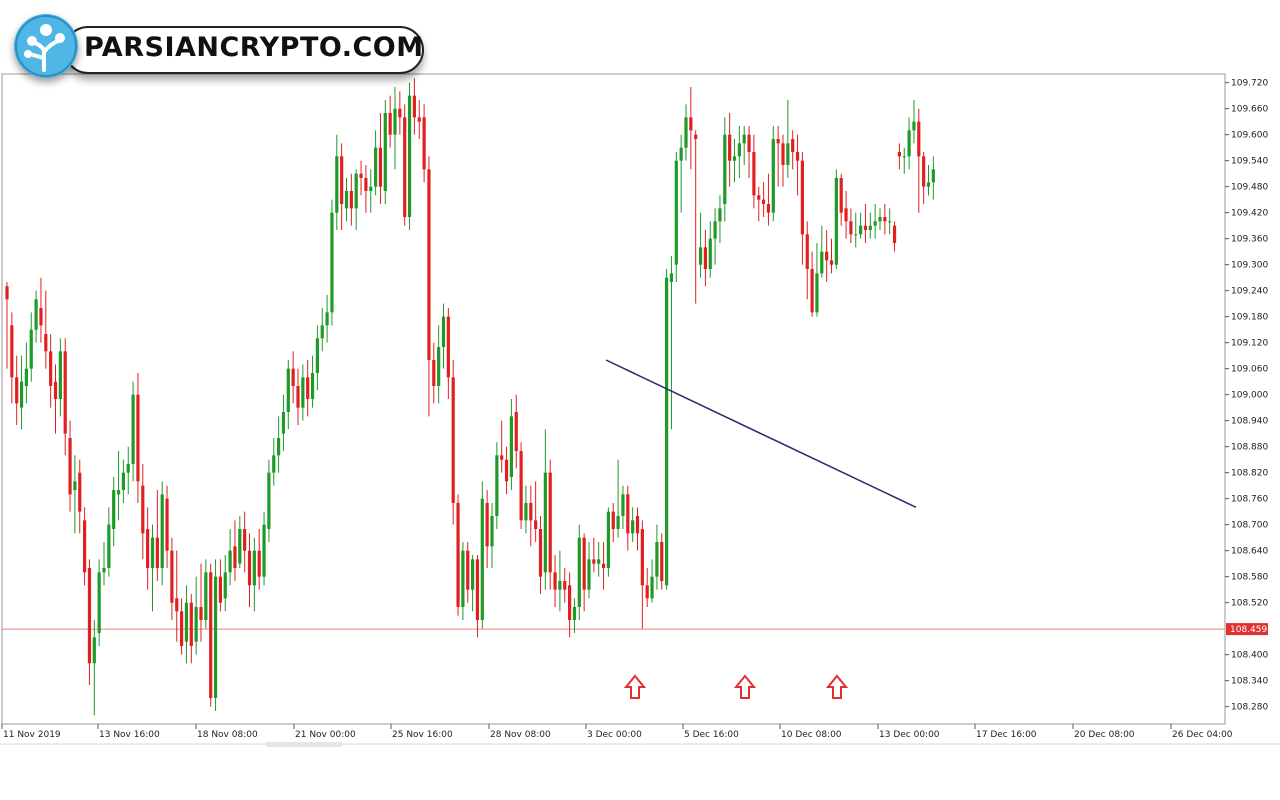 The image size is (1280, 800). Describe the element at coordinates (1249, 240) in the screenshot. I see `y-tick-label: 109.360` at that location.